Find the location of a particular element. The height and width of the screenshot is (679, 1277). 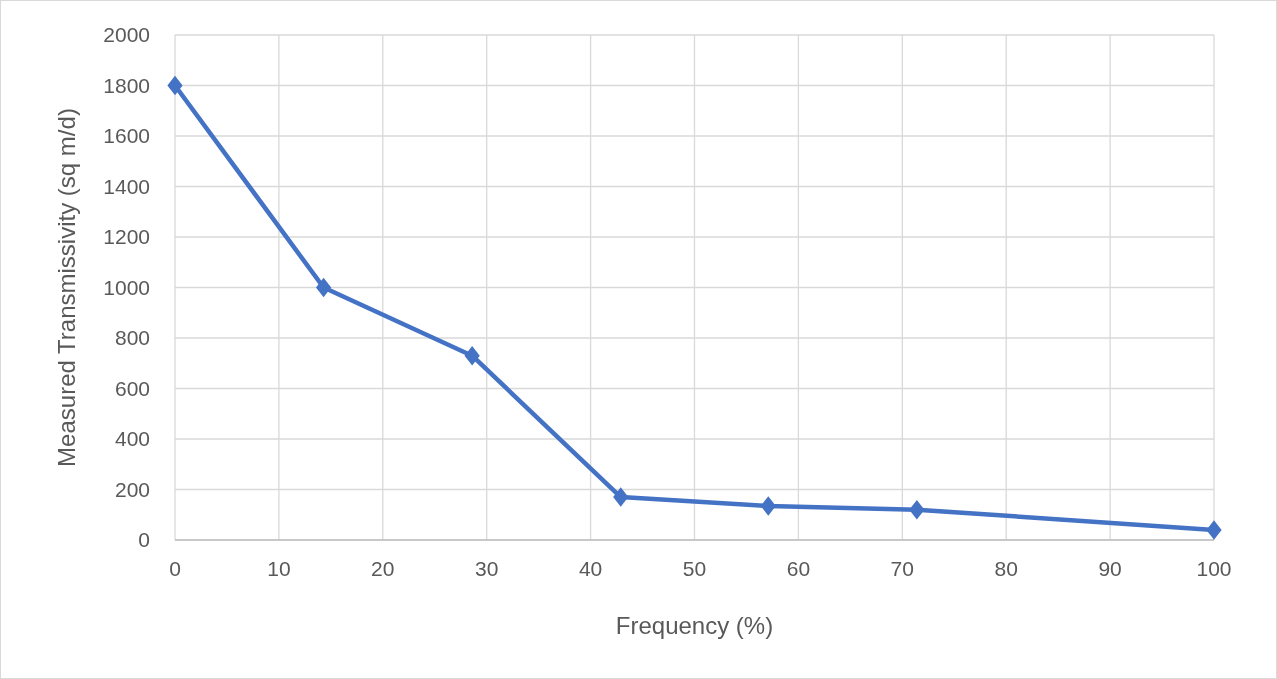

y-tick-label: 2000 is located at coordinates (126, 35).